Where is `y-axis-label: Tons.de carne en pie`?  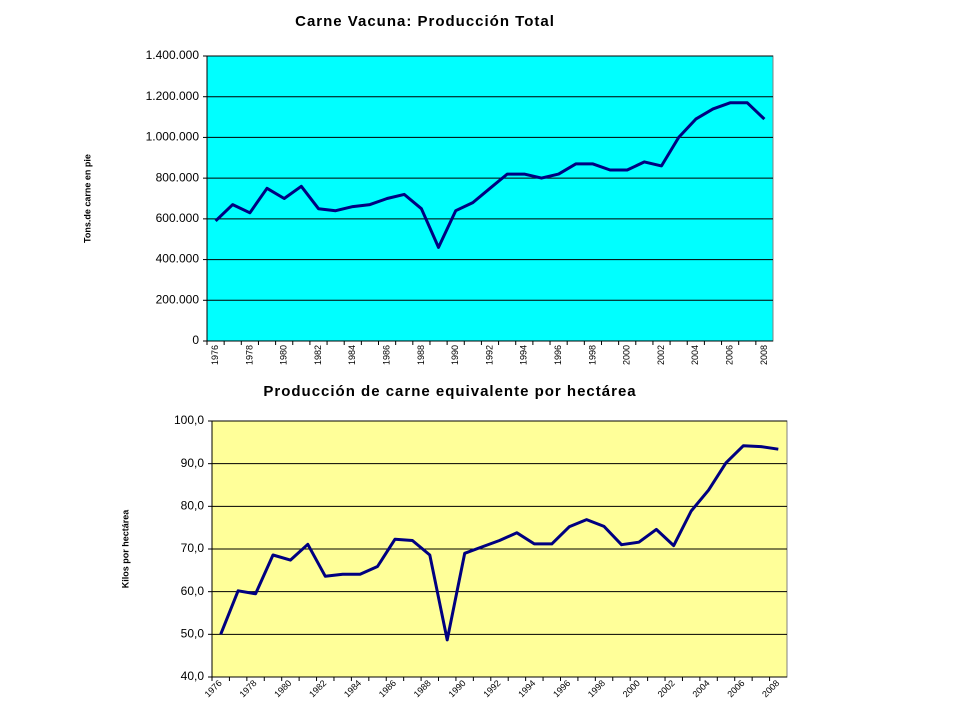
y-axis-label: Tons.de carne en pie is located at coordinates (87, 198).